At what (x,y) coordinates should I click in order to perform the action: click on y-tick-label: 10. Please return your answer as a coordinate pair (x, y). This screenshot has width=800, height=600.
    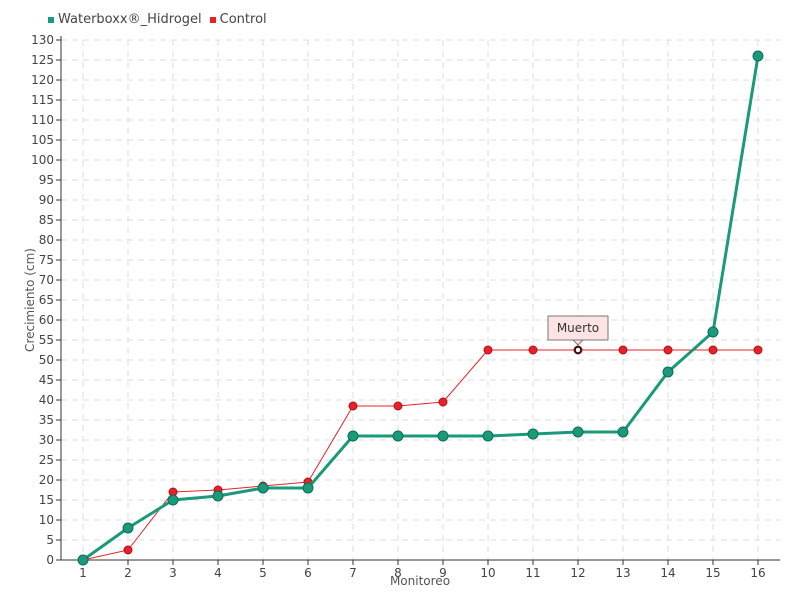
    Looking at the image, I should click on (46, 520).